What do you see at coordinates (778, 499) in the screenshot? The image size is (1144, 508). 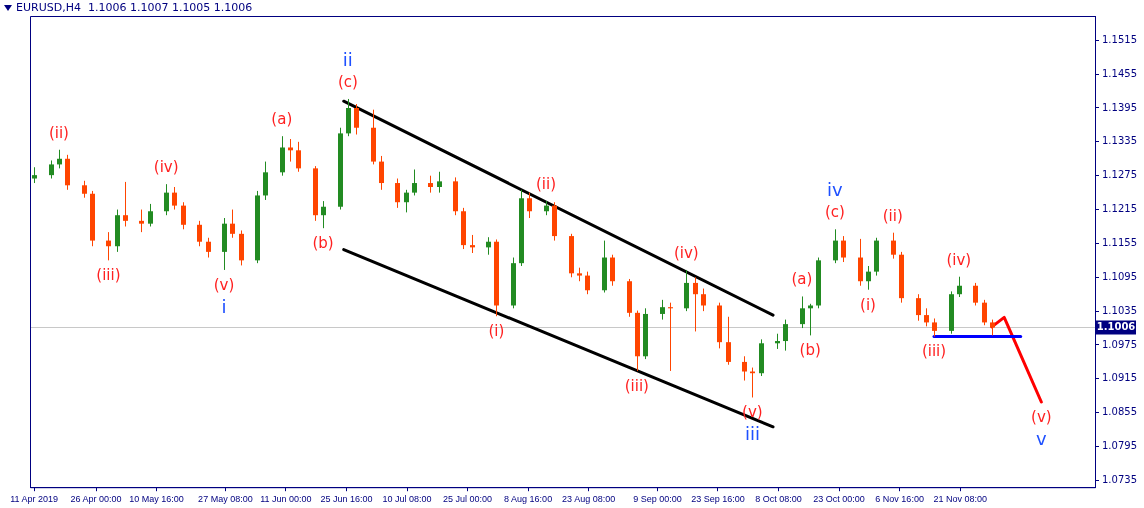 I see `x-tick-label: 8 Oct 08:00` at bounding box center [778, 499].